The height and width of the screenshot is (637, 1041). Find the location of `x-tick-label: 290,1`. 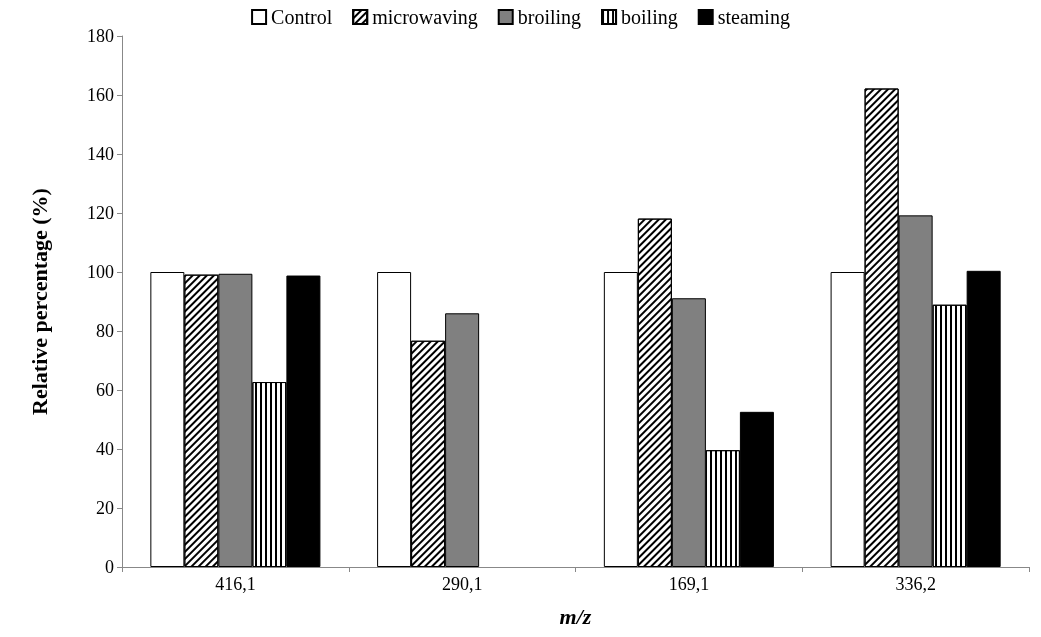

x-tick-label: 290,1 is located at coordinates (462, 584).